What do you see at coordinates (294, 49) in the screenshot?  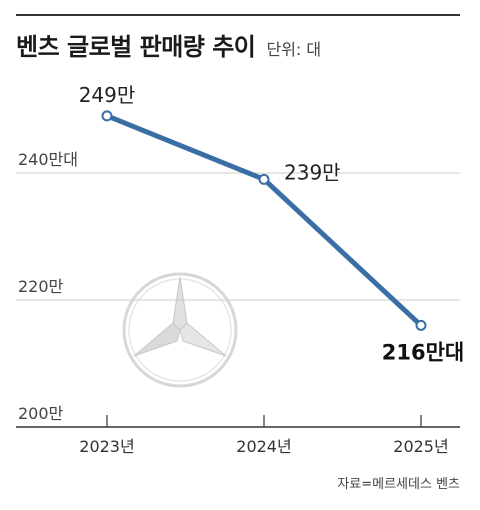 I see `unit-label: 단위: 대` at bounding box center [294, 49].